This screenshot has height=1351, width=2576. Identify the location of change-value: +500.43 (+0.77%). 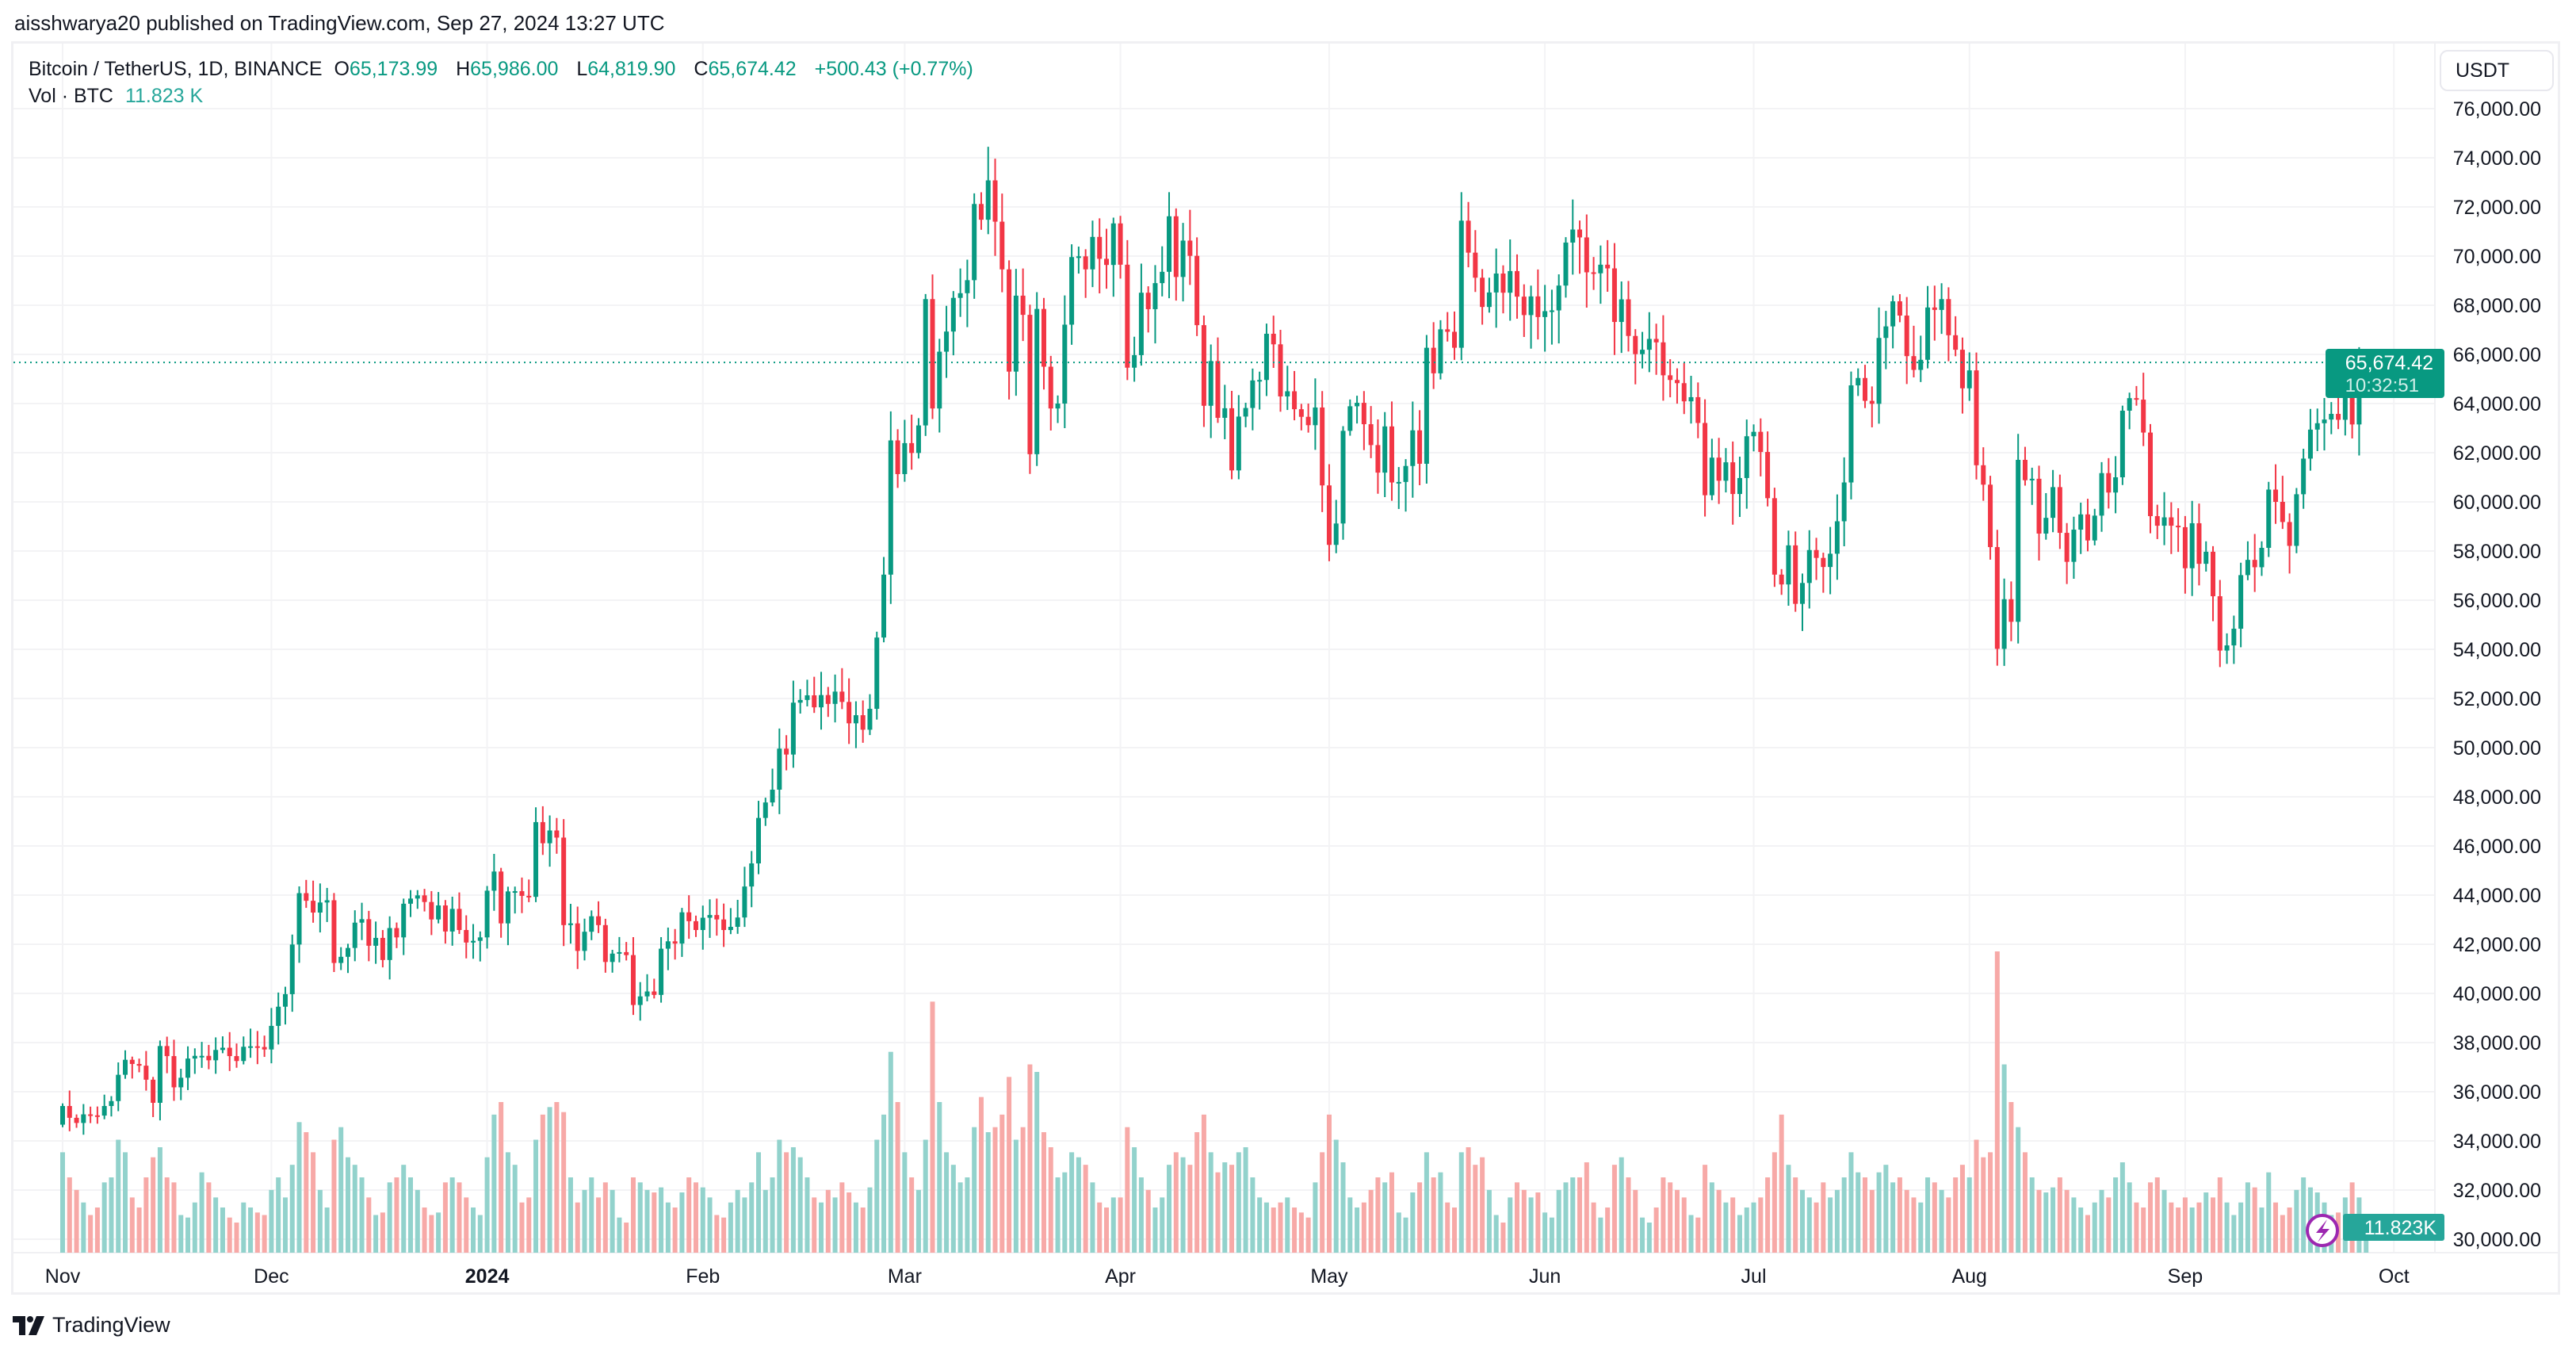
(893, 69).